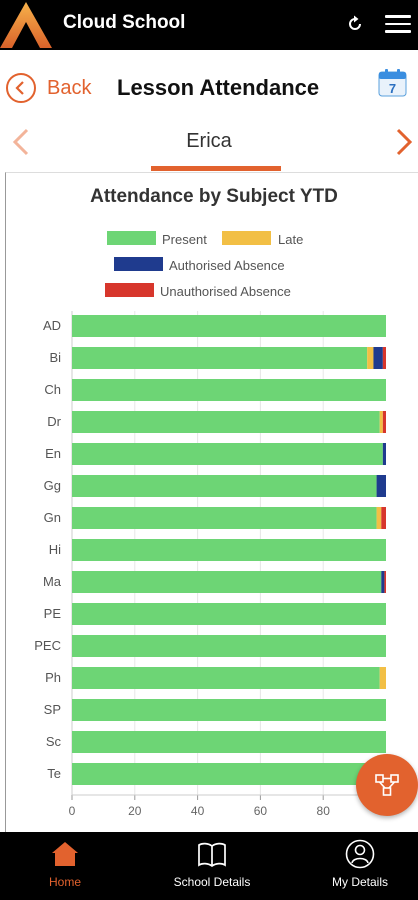 This screenshot has width=418, height=900. I want to click on page-title: Lesson Attendance, so click(218, 87).